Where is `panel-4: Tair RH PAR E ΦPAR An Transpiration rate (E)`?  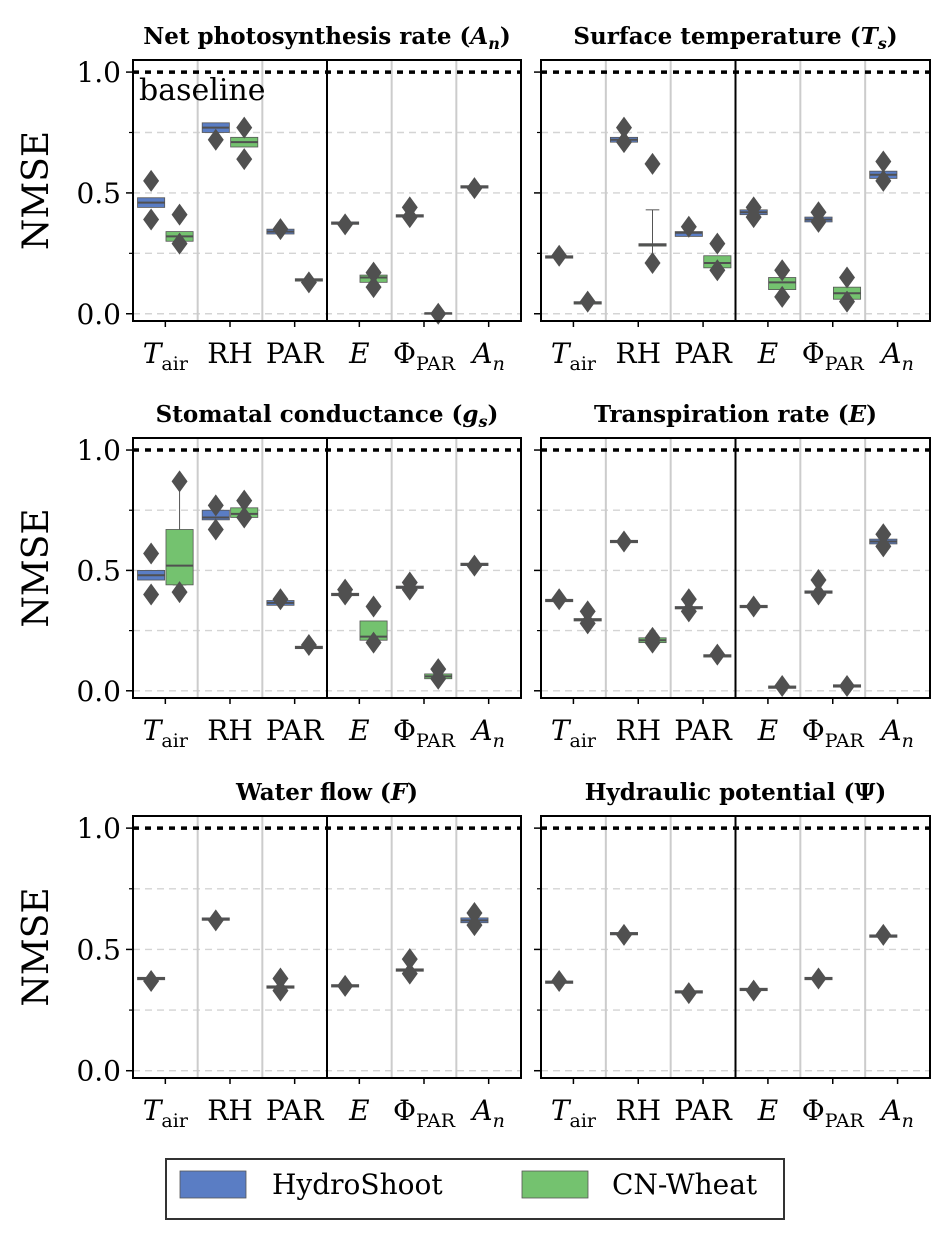
panel-4: Tair RH PAR E ΦPAR An Transpiration rate (E) is located at coordinates (732, 576).